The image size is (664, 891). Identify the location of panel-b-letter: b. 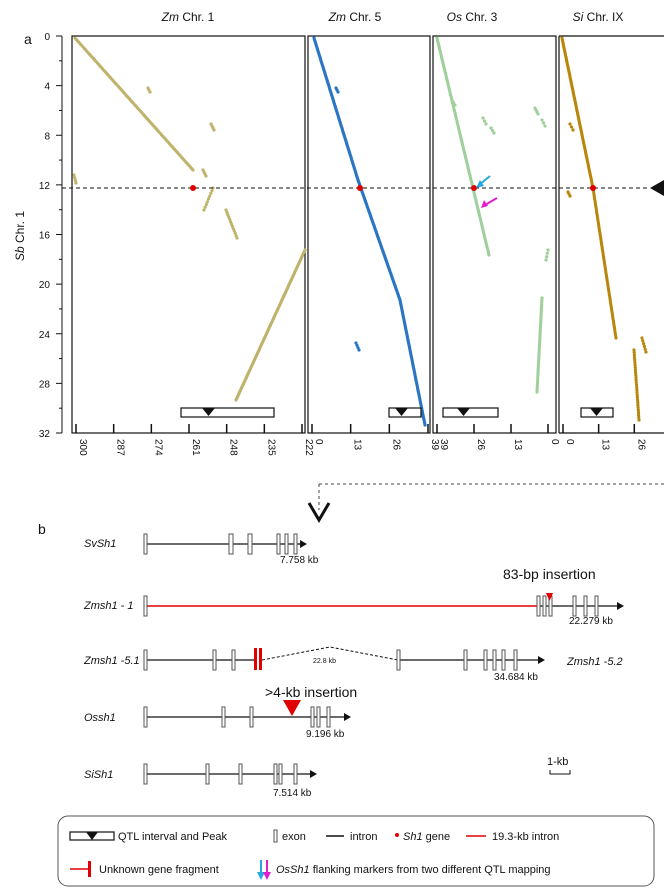
(42, 529).